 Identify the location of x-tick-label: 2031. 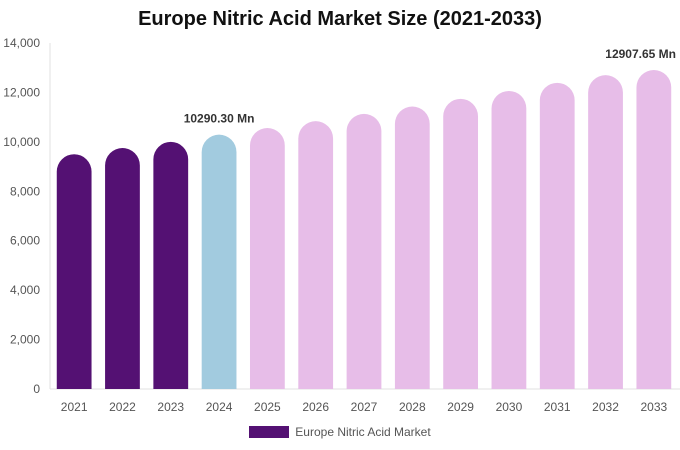
(557, 407).